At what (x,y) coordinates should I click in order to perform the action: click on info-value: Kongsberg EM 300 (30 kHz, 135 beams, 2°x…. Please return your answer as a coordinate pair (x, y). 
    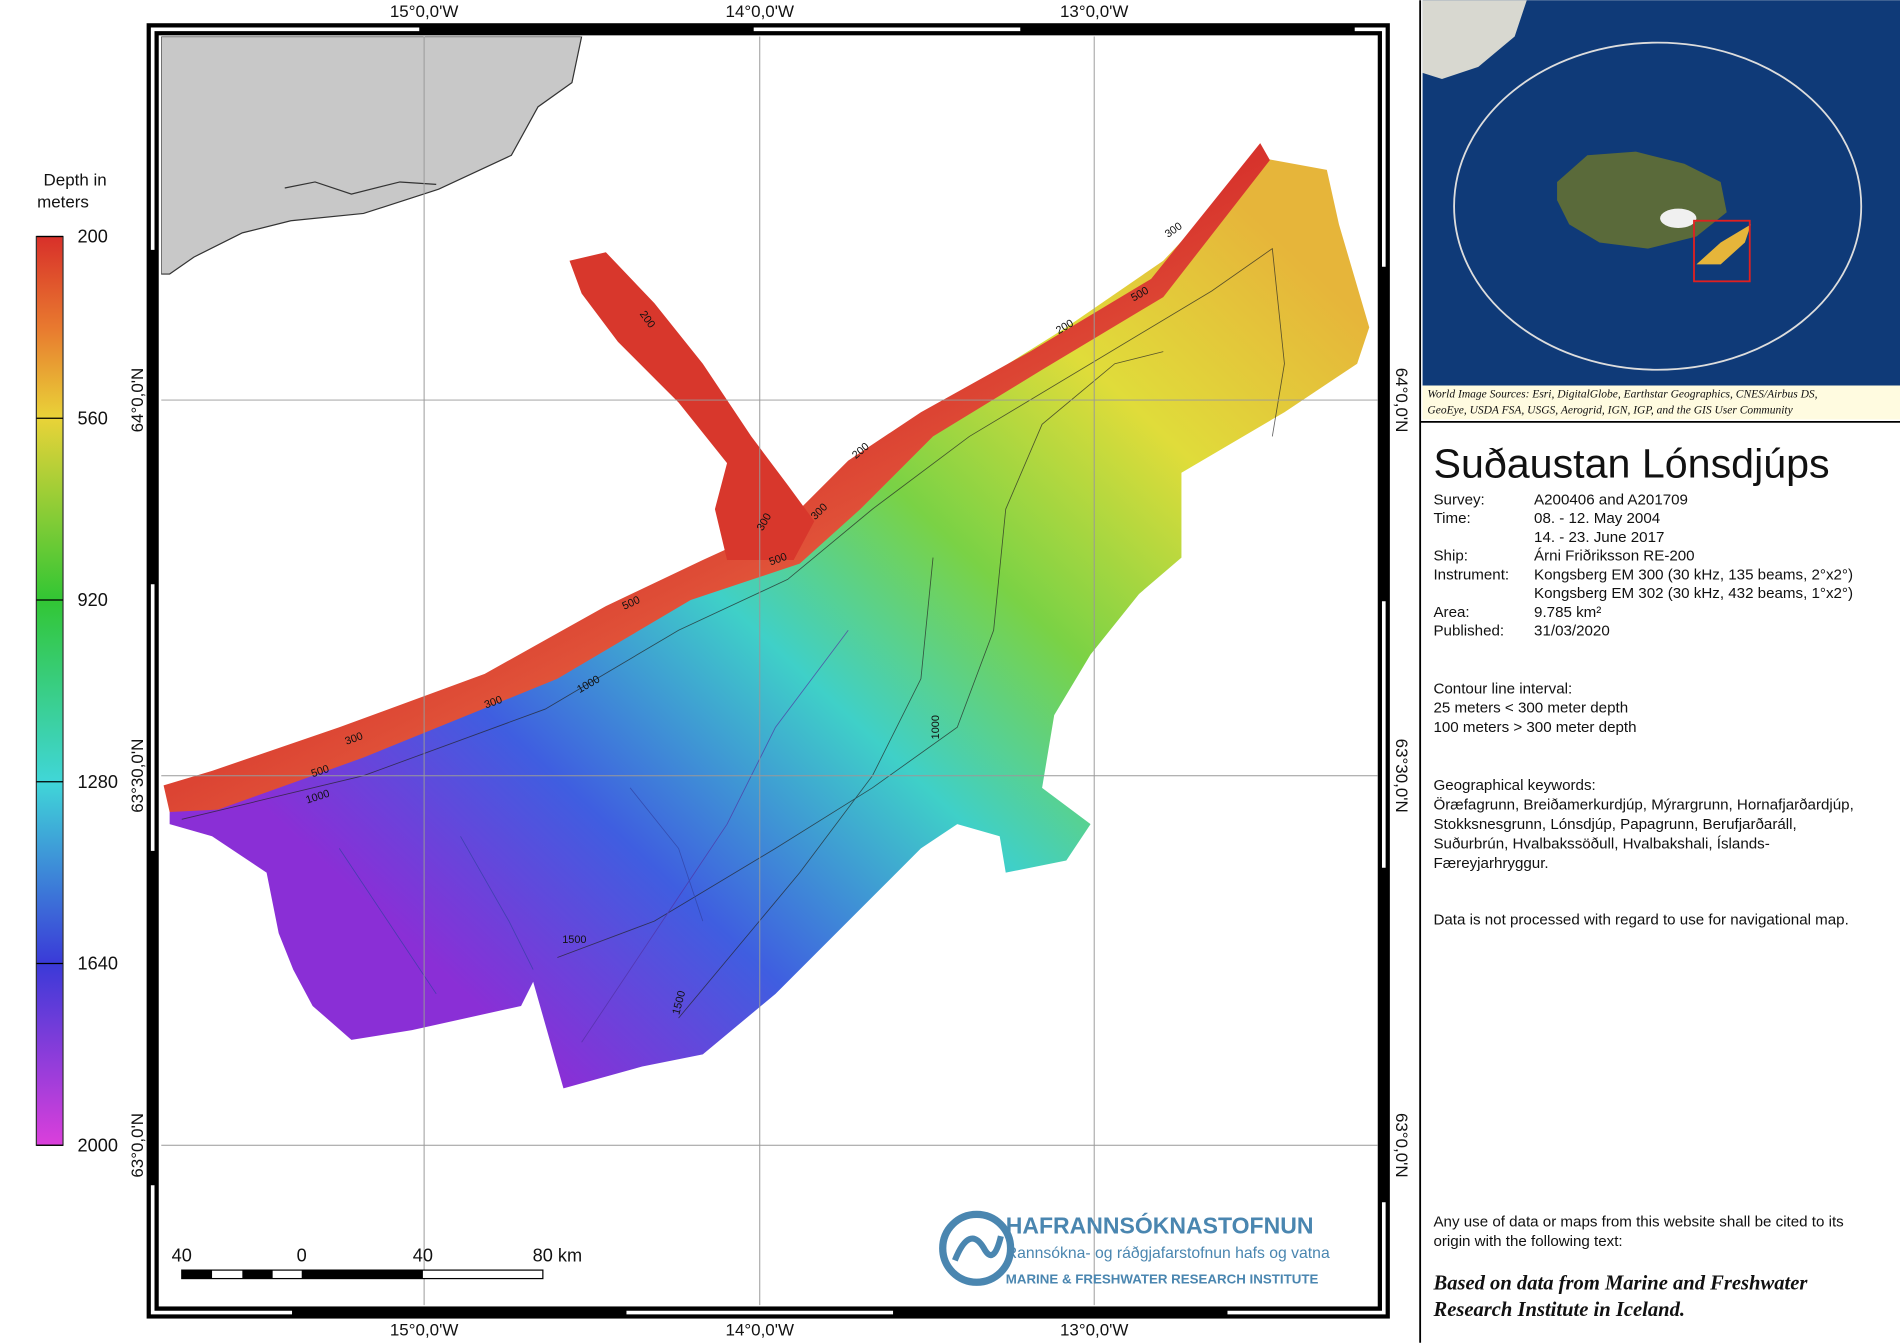
    Looking at the image, I should click on (1693, 574).